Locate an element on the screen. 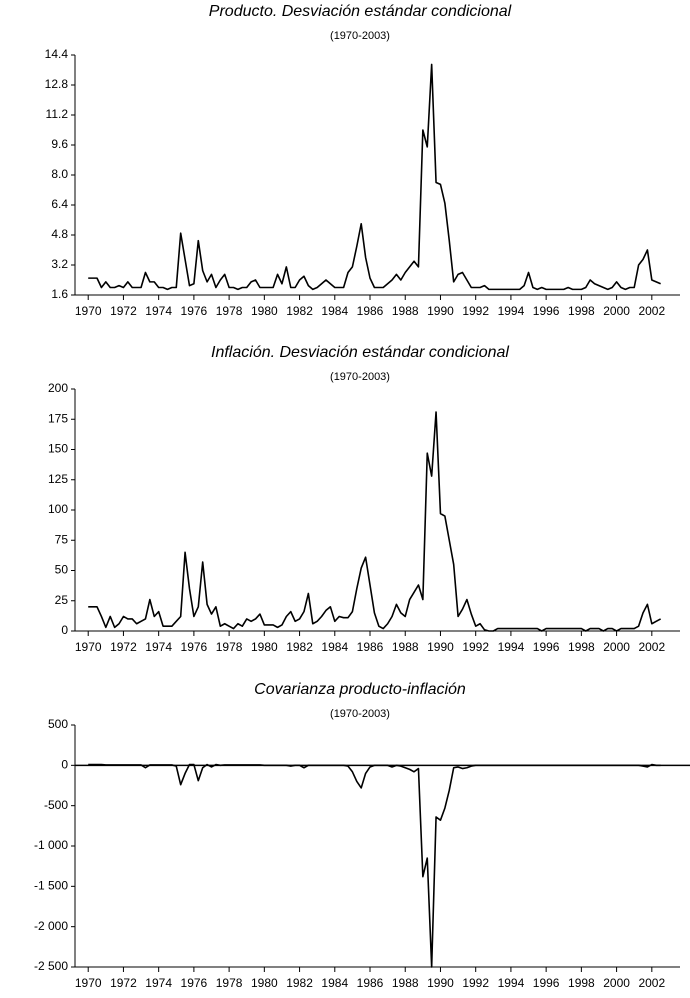 The width and height of the screenshot is (690, 998). y-tick-label: 25 is located at coordinates (62, 600).